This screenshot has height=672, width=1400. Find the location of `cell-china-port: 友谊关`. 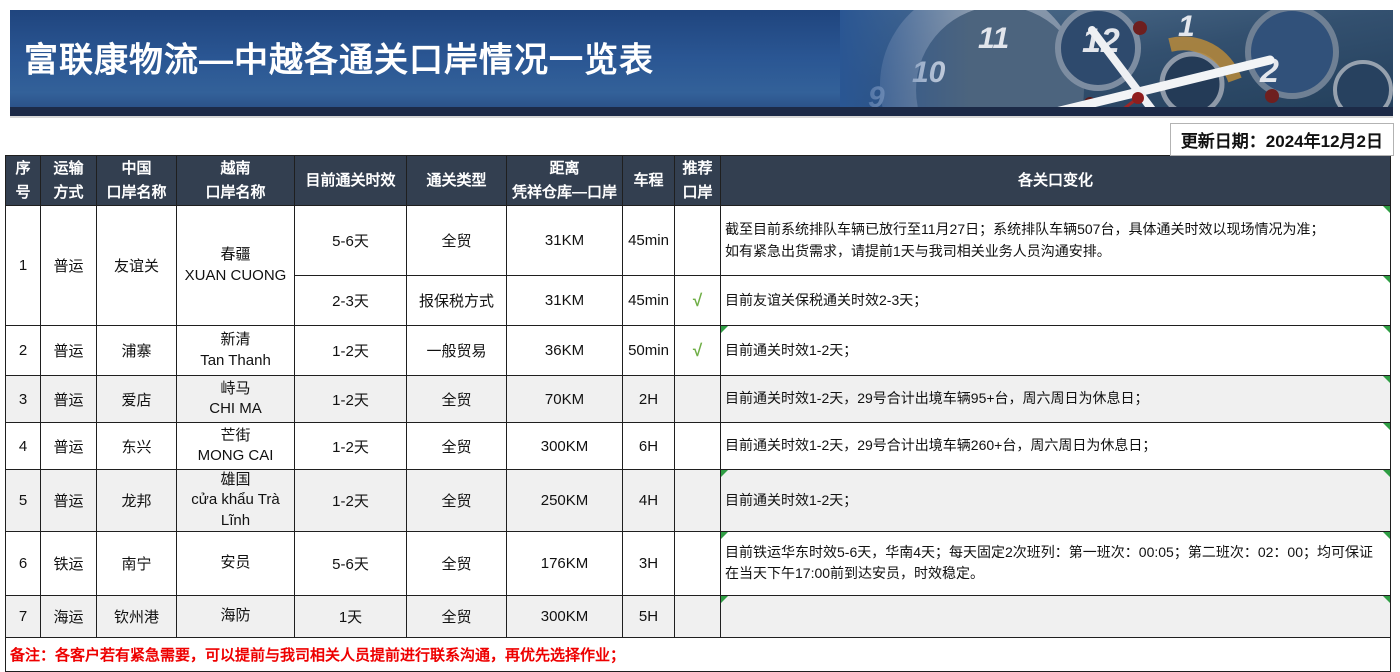

cell-china-port: 友谊关 is located at coordinates (136, 265).